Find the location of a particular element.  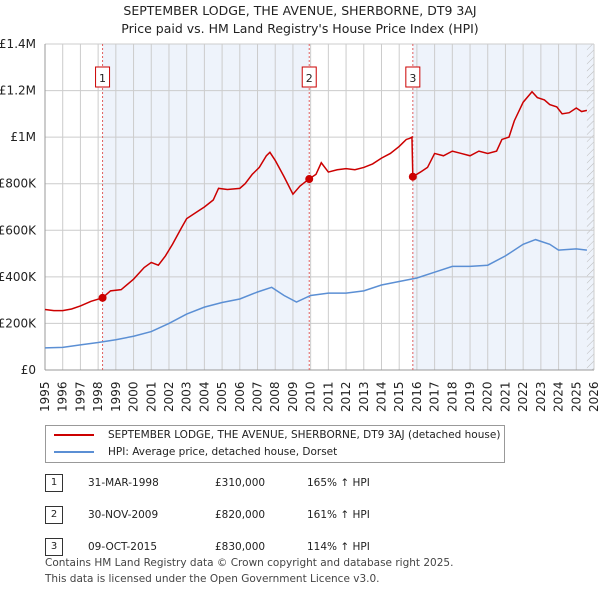

x-tick-label: 2020 is located at coordinates (488, 396).